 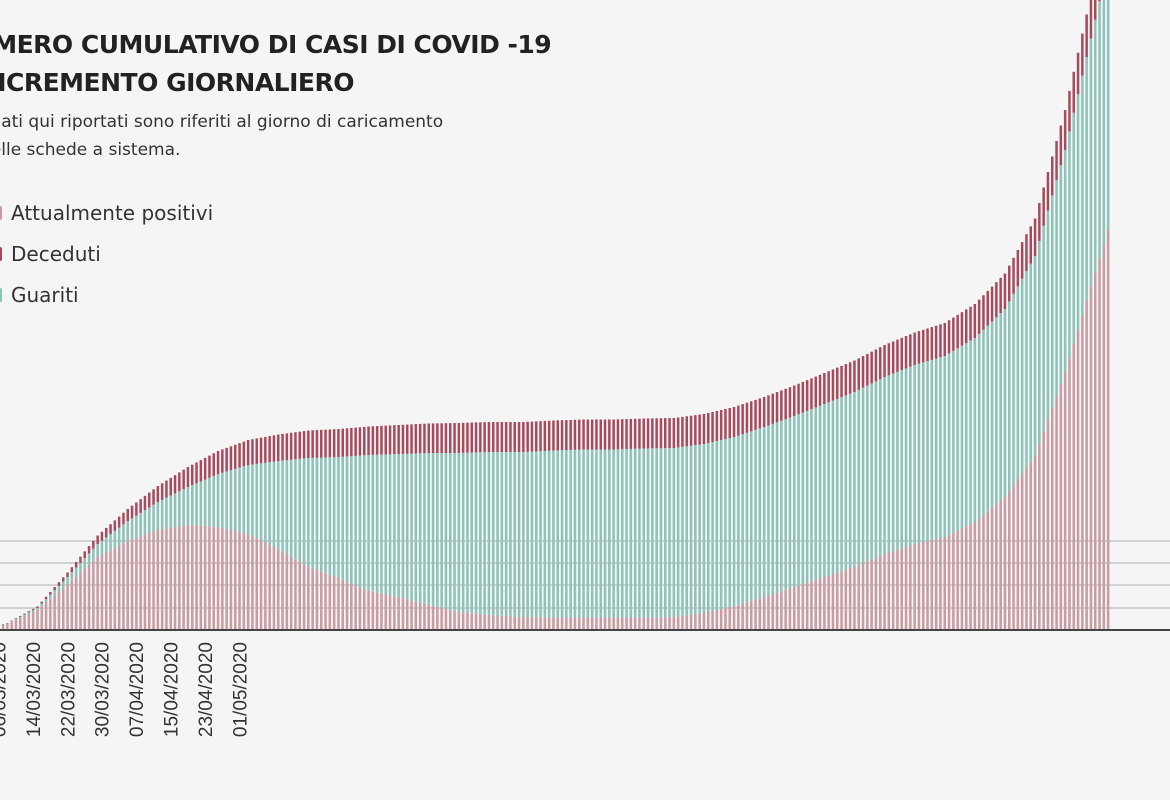 I want to click on legend-item-attualmente-positivi: Attualmente positivi, so click(x=106, y=212).